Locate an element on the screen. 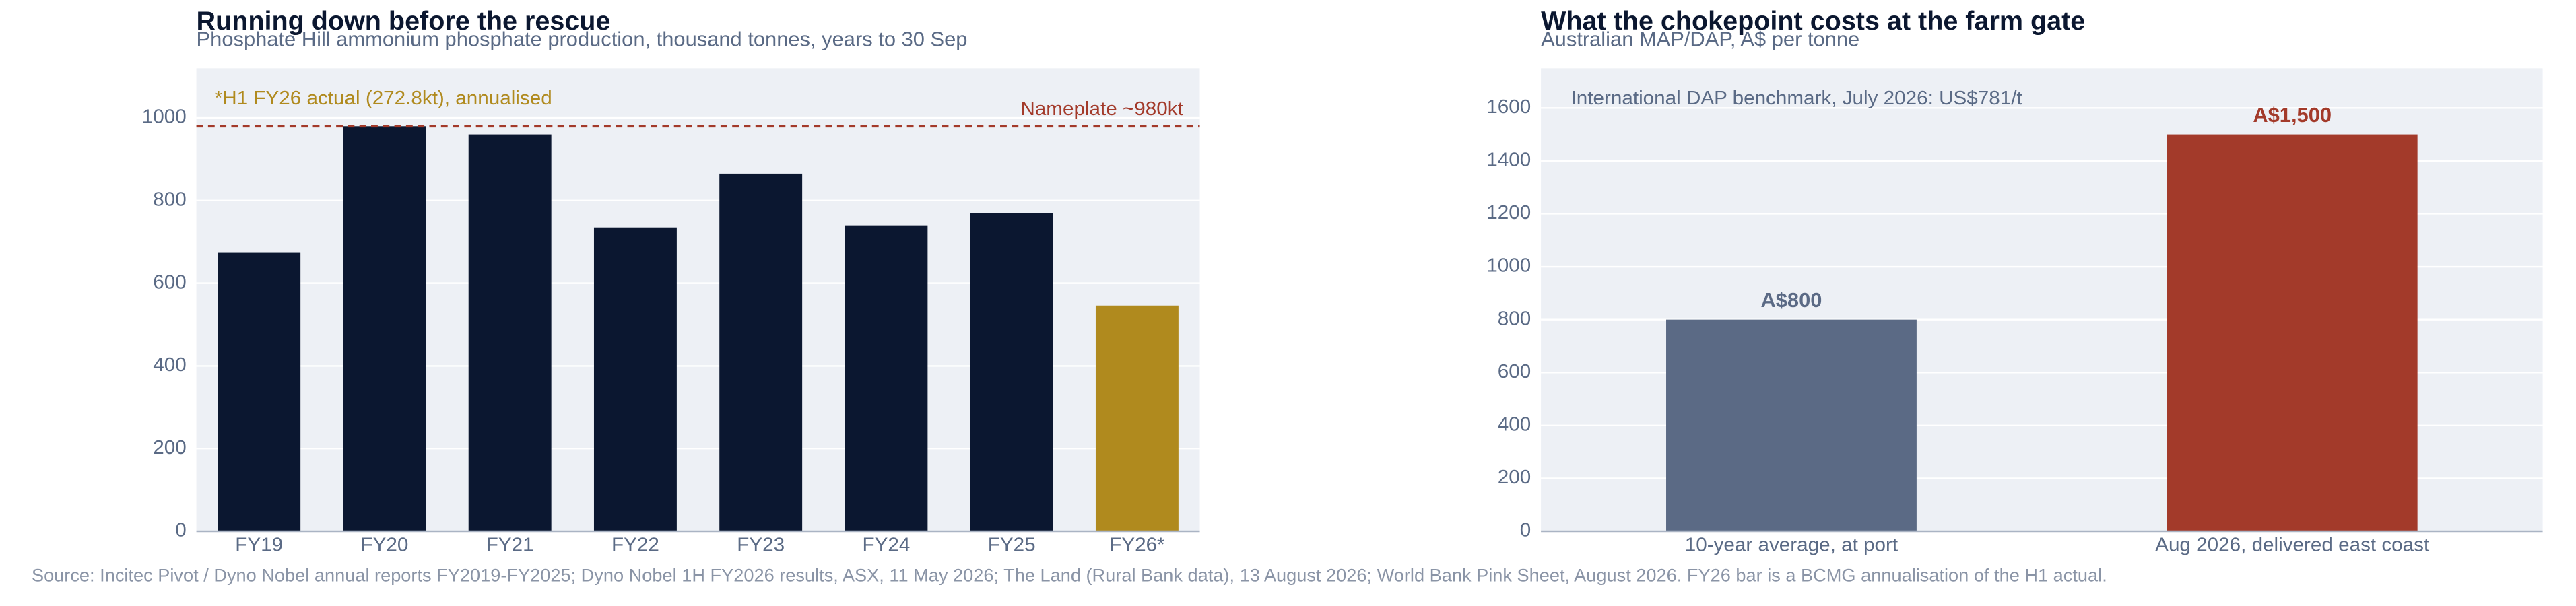 The image size is (2576, 606). y-tick-label: 1400 is located at coordinates (1508, 160).